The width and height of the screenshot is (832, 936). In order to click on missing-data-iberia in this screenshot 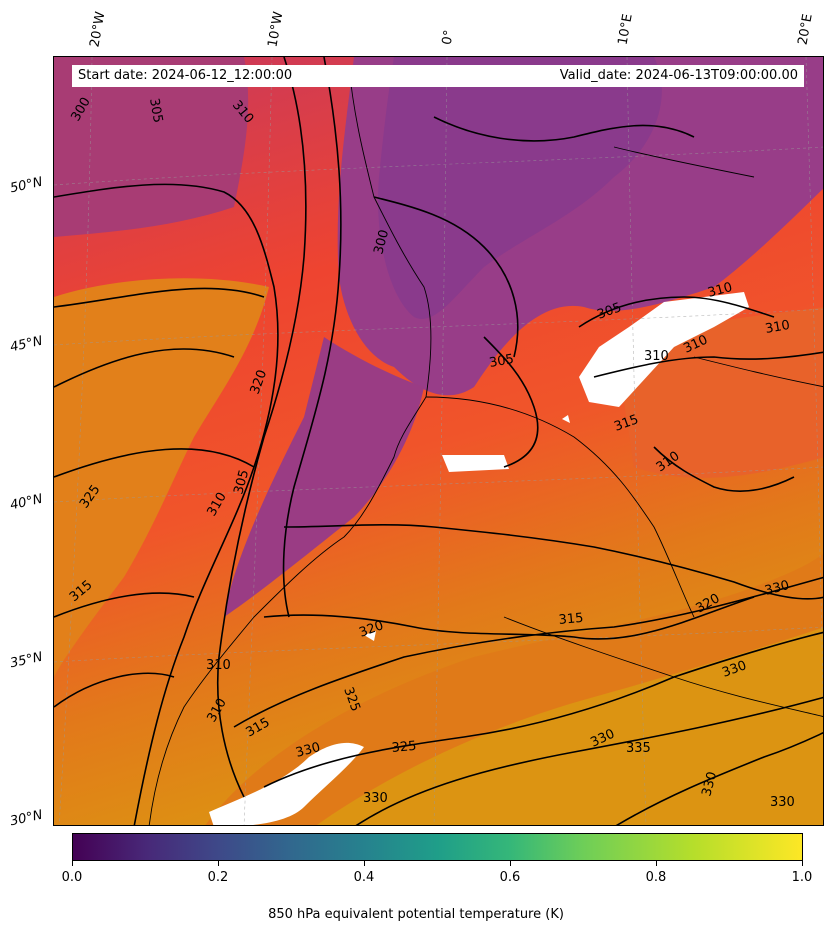, I will do `click(475, 463)`.